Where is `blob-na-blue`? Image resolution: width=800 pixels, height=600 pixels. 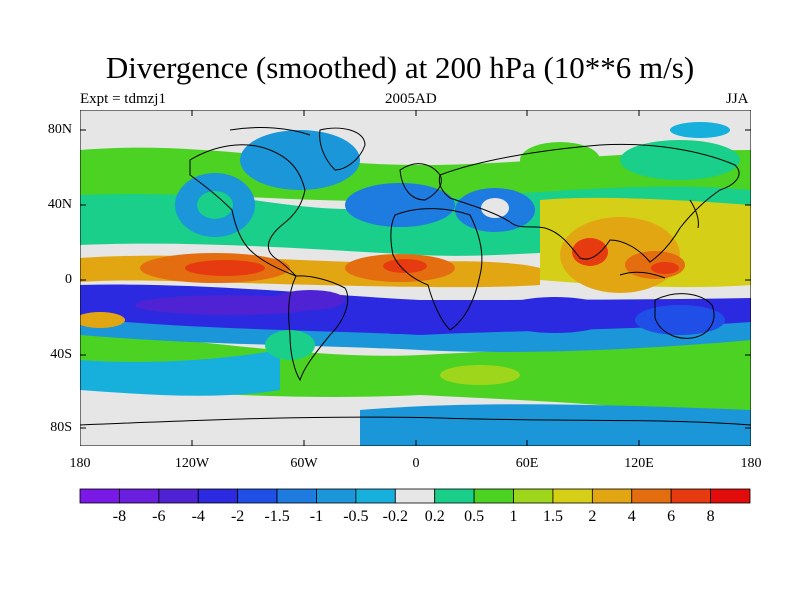 blob-na-blue is located at coordinates (300, 160).